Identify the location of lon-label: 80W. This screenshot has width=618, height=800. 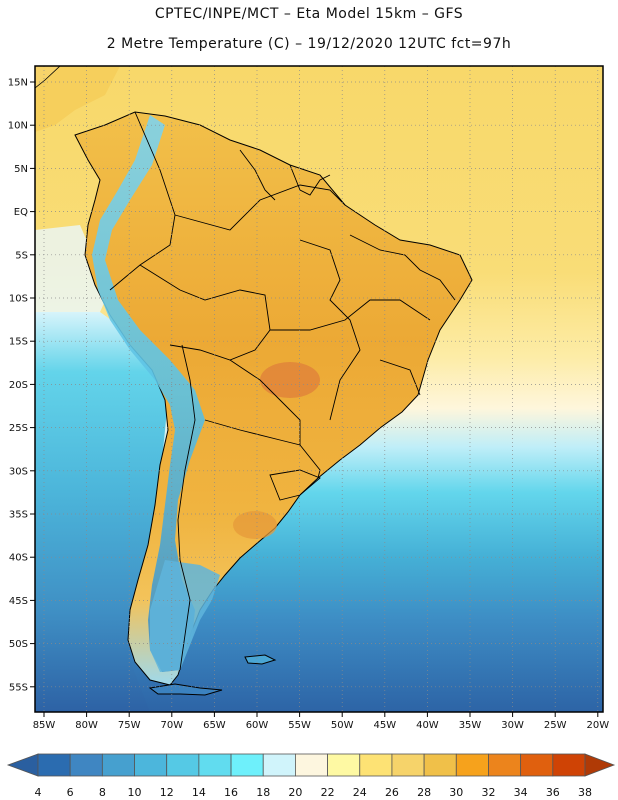
(86, 725).